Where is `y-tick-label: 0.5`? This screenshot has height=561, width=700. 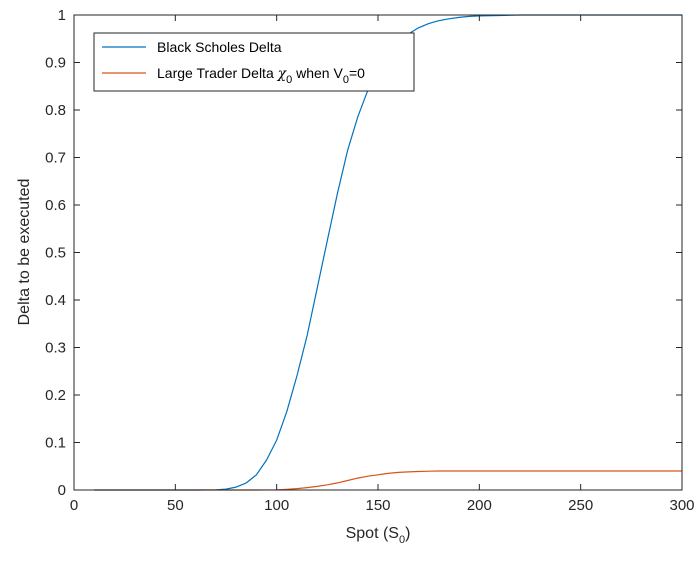 y-tick-label: 0.5 is located at coordinates (55, 253).